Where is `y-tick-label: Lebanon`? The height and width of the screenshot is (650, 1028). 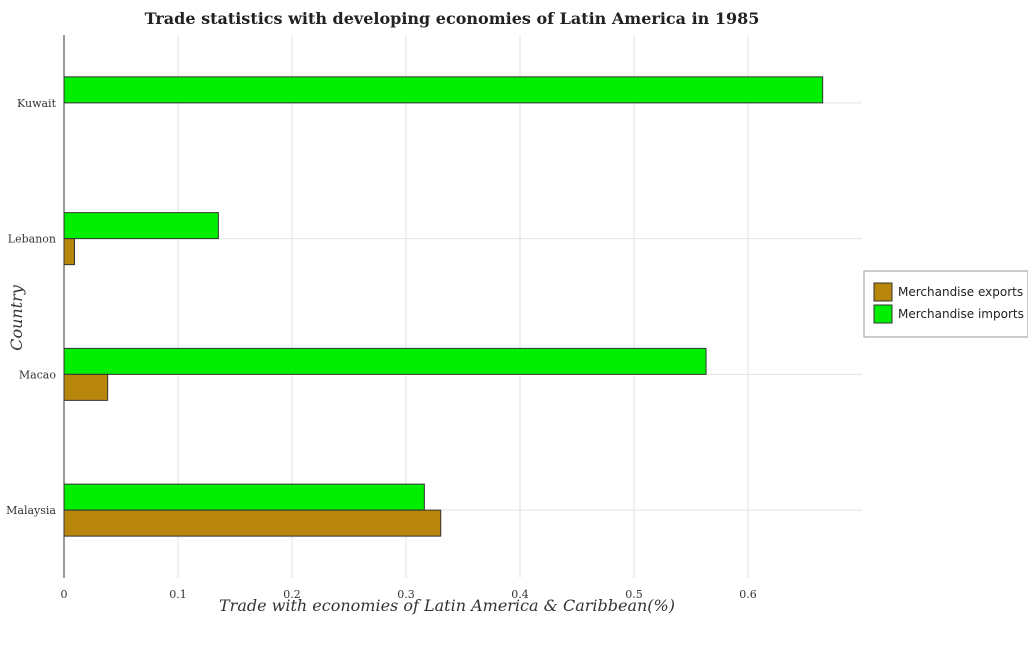 y-tick-label: Lebanon is located at coordinates (32, 239).